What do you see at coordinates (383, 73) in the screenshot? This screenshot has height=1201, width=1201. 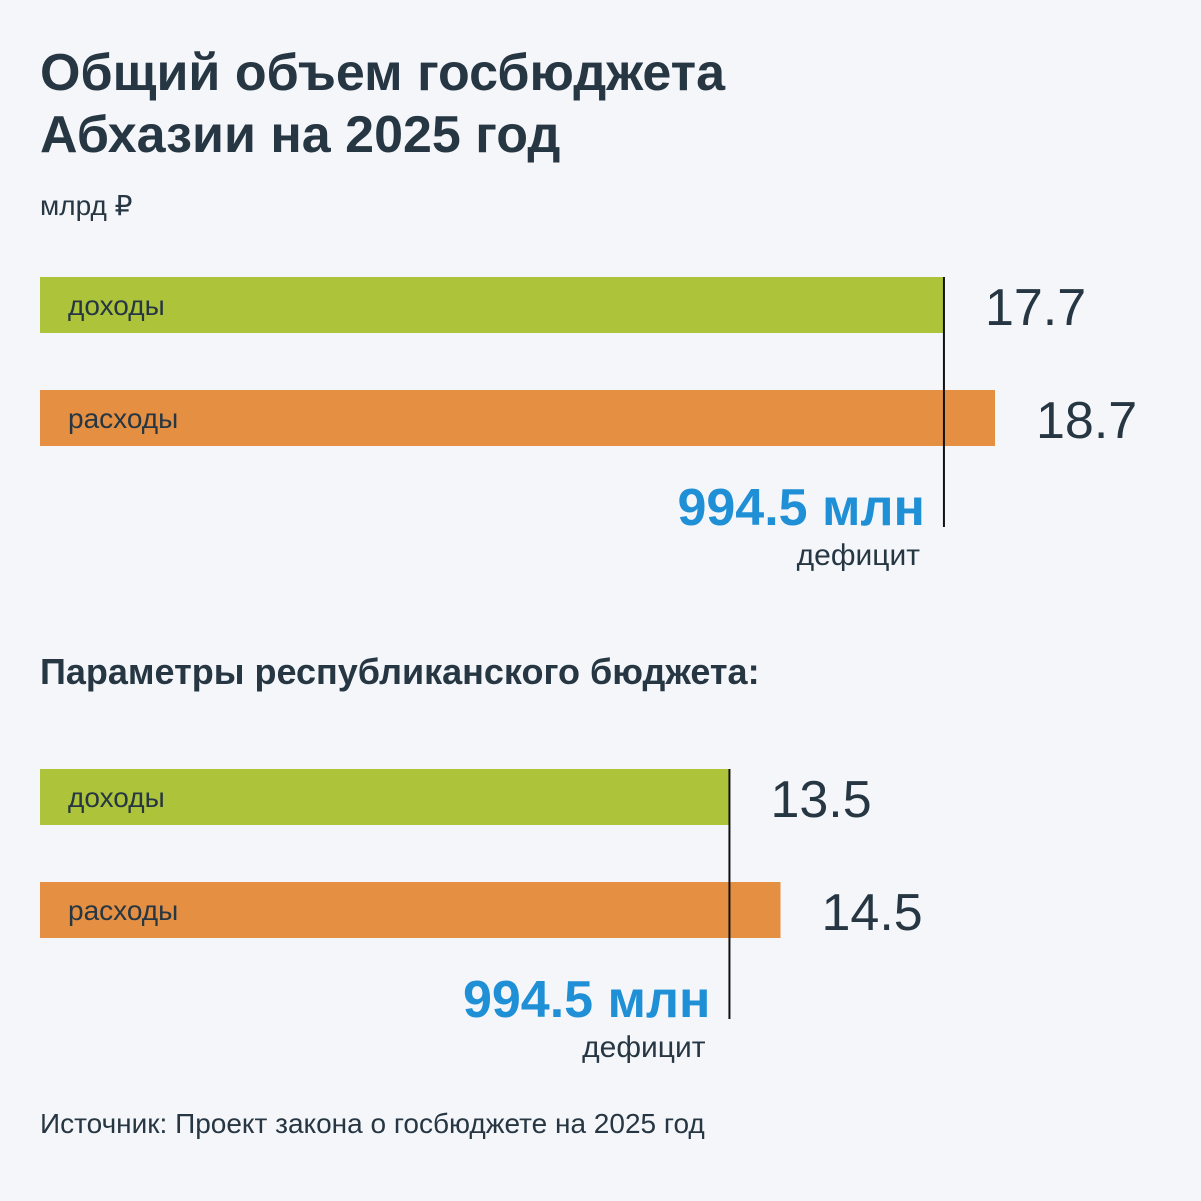 I see `title-line: Общий объем госбюджета` at bounding box center [383, 73].